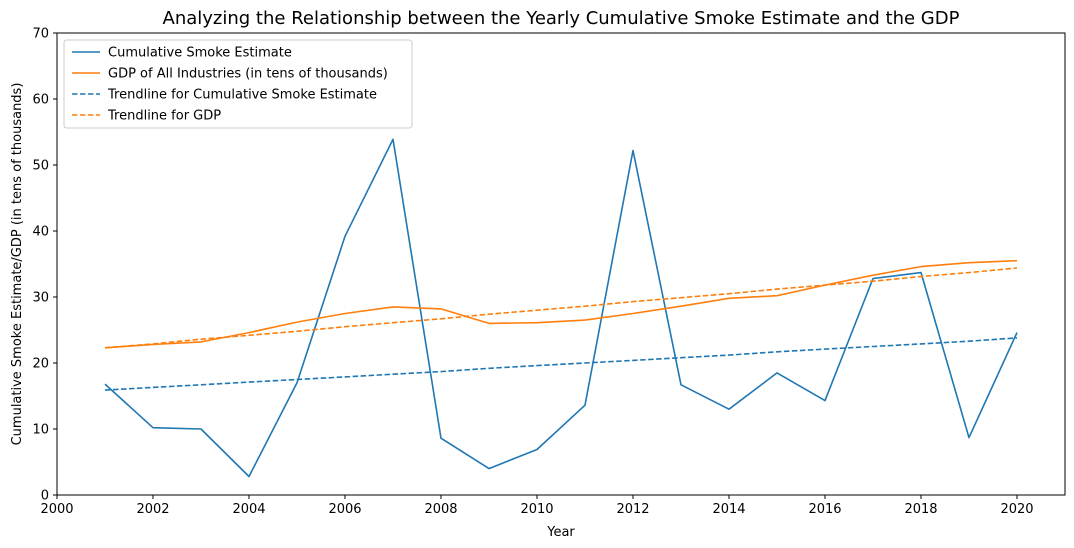 Image resolution: width=1074 pixels, height=548 pixels. Describe the element at coordinates (560, 532) in the screenshot. I see `x-axis-label: Year` at that location.